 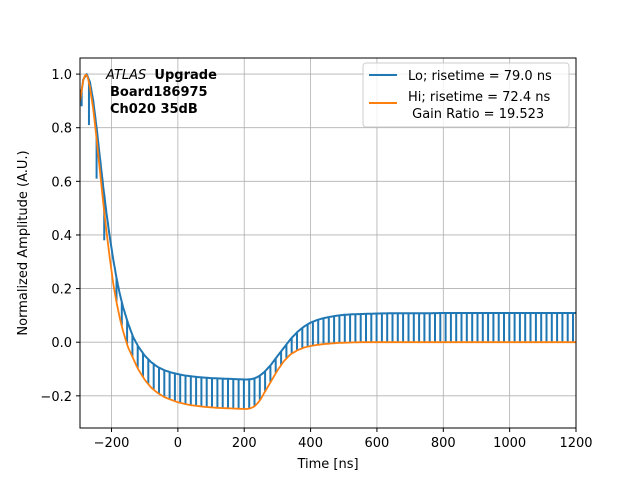 What do you see at coordinates (112, 443) in the screenshot?
I see `x-tick-label: −200` at bounding box center [112, 443].